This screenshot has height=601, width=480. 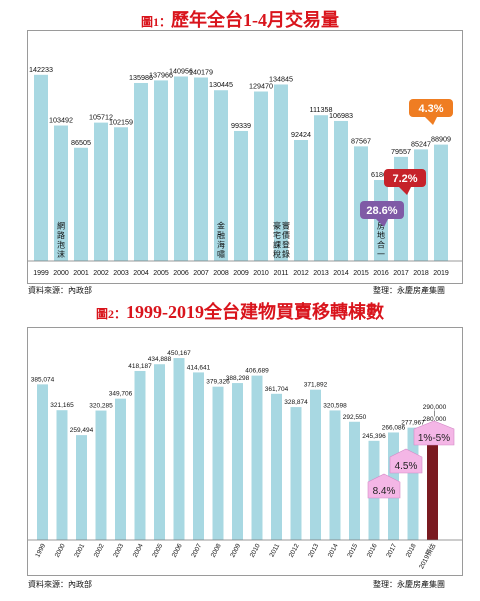 I want to click on bar-value-label: 406,689, so click(x=257, y=371).